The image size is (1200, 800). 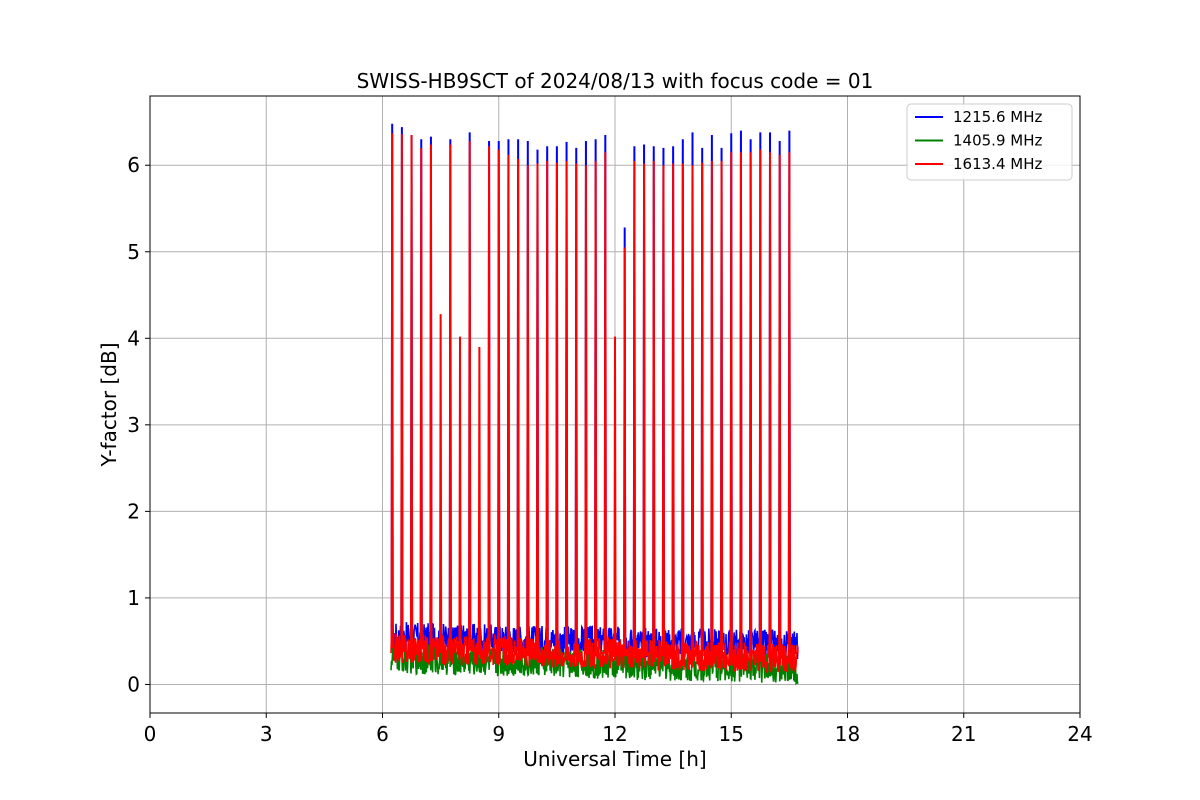 What do you see at coordinates (109, 404) in the screenshot?
I see `y-axis-label: Y-factor [dB]` at bounding box center [109, 404].